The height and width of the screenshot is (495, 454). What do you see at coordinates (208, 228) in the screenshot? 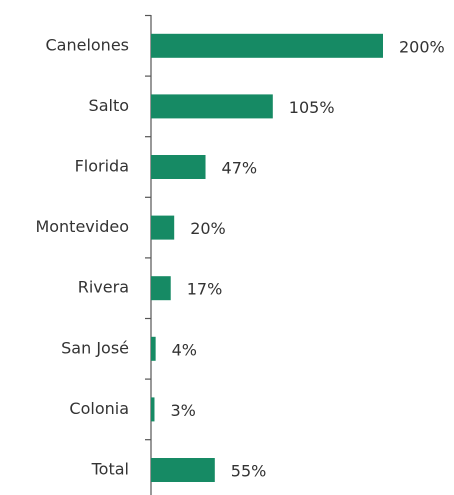
I see `value-label: 20%` at bounding box center [208, 228].